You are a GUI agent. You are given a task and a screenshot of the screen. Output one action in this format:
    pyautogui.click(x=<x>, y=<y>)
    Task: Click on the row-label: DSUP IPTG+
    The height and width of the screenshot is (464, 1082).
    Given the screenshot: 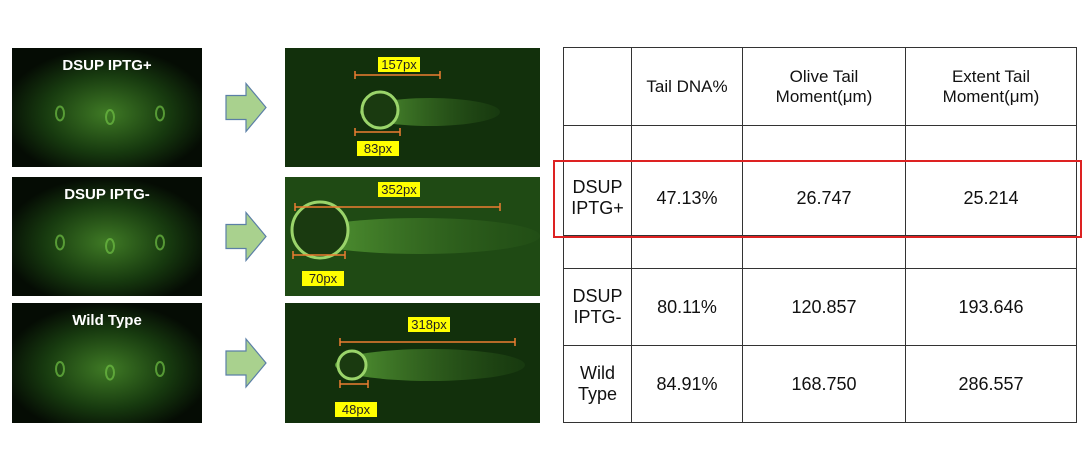 What is the action you would take?
    pyautogui.click(x=597, y=198)
    